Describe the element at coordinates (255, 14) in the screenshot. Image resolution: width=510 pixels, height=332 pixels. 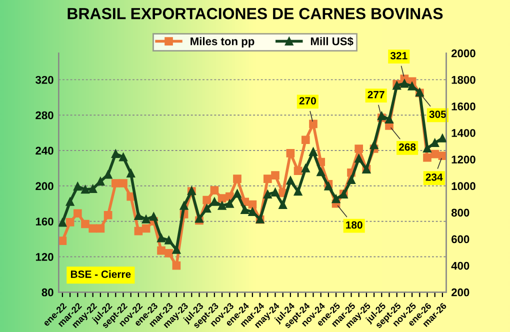
I see `chart-title: BRASIL EXPORTACIONES DE CARNES BOVINAS` at that location.